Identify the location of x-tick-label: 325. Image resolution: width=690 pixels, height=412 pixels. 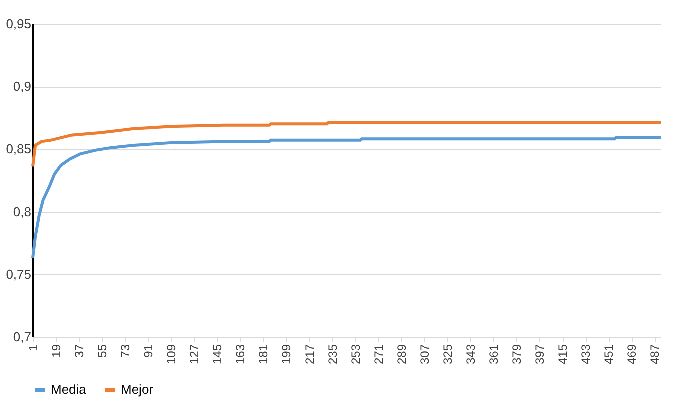
(447, 354).